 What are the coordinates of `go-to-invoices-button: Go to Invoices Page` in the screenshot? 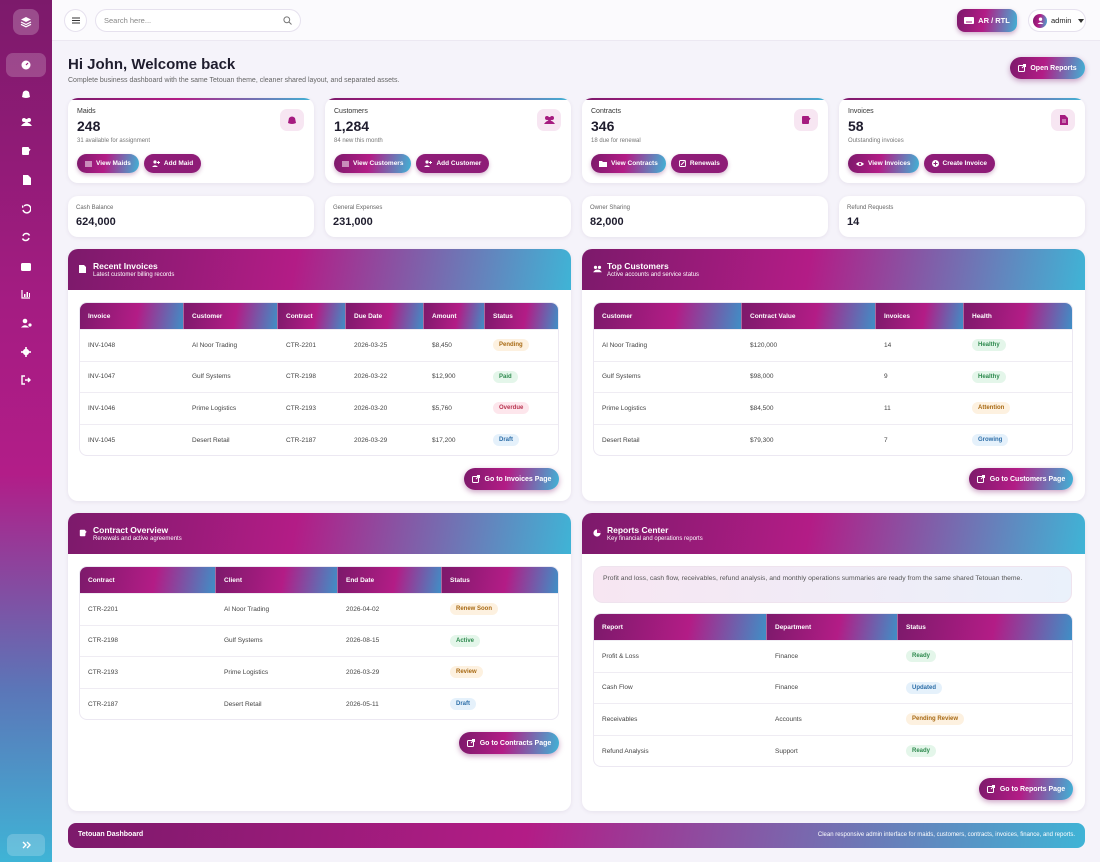 It's located at (511, 479).